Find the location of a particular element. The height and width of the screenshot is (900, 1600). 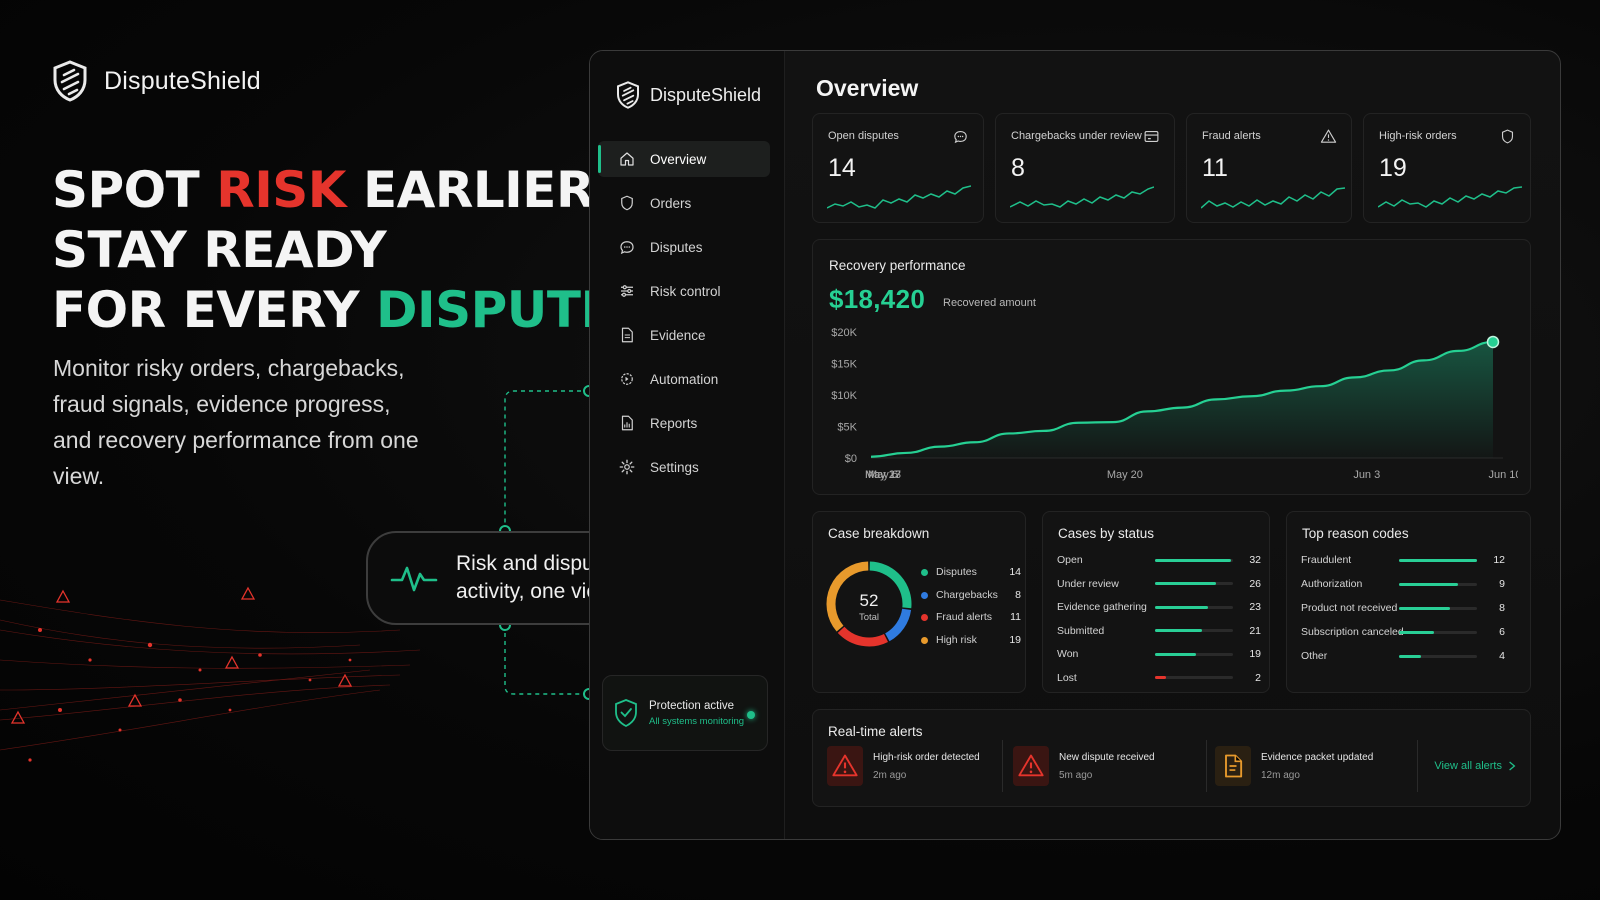

sidebar-item-orders: Orders is located at coordinates (684, 203).